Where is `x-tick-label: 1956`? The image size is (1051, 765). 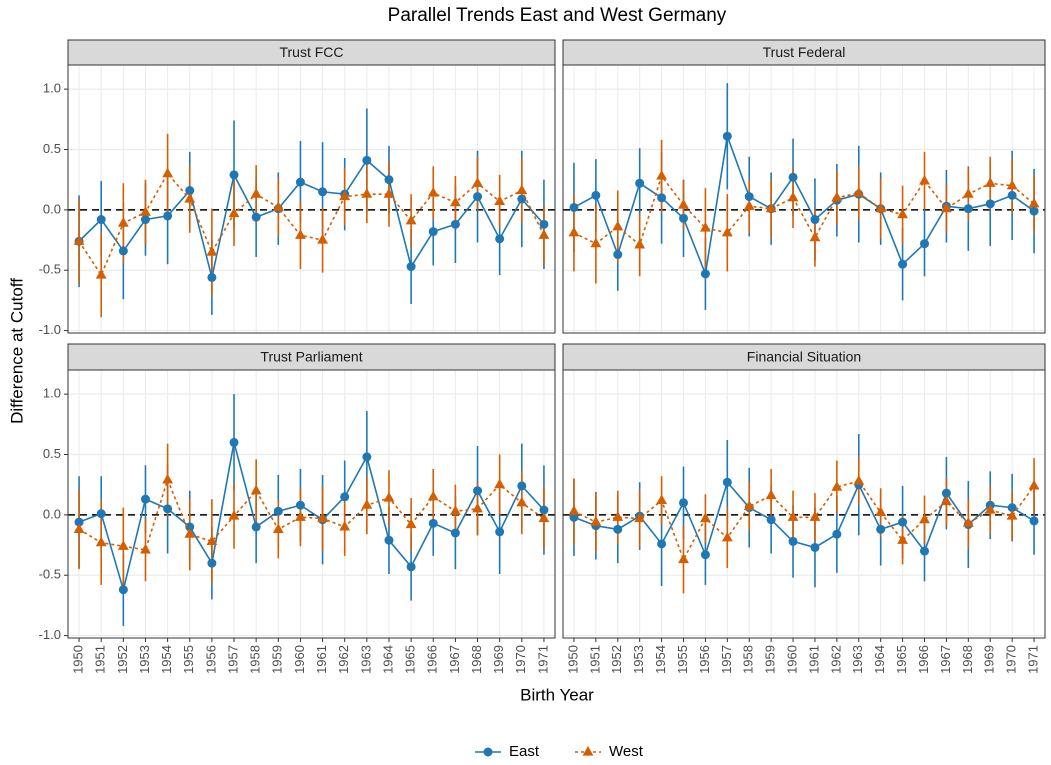
x-tick-label: 1956 is located at coordinates (210, 659).